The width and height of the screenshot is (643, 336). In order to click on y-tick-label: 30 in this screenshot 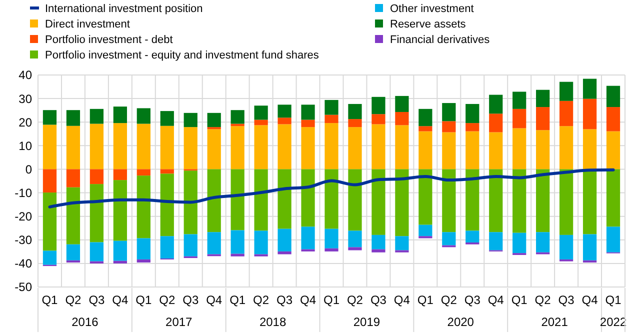, I will do `click(25, 99)`.